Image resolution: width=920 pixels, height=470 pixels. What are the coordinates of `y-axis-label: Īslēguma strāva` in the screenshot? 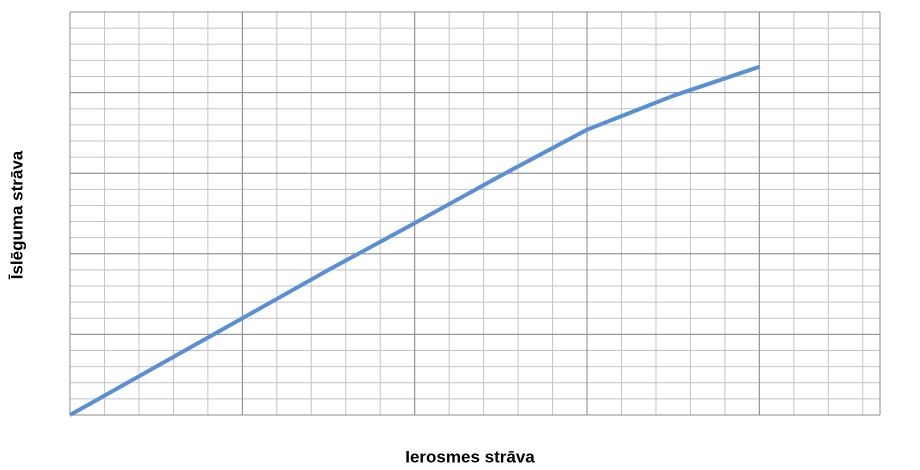 It's located at (16, 215).